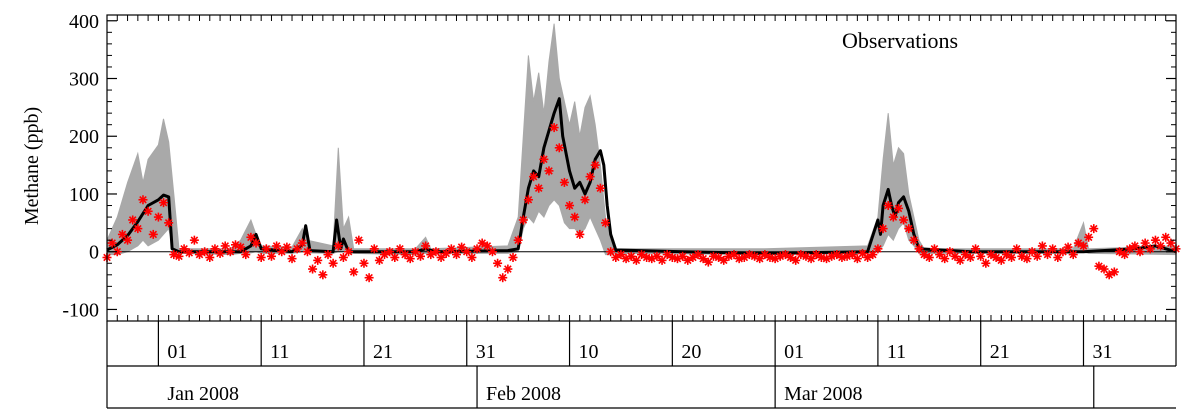 This screenshot has width=1187, height=414. What do you see at coordinates (589, 352) in the screenshot?
I see `x-day-label: 10` at bounding box center [589, 352].